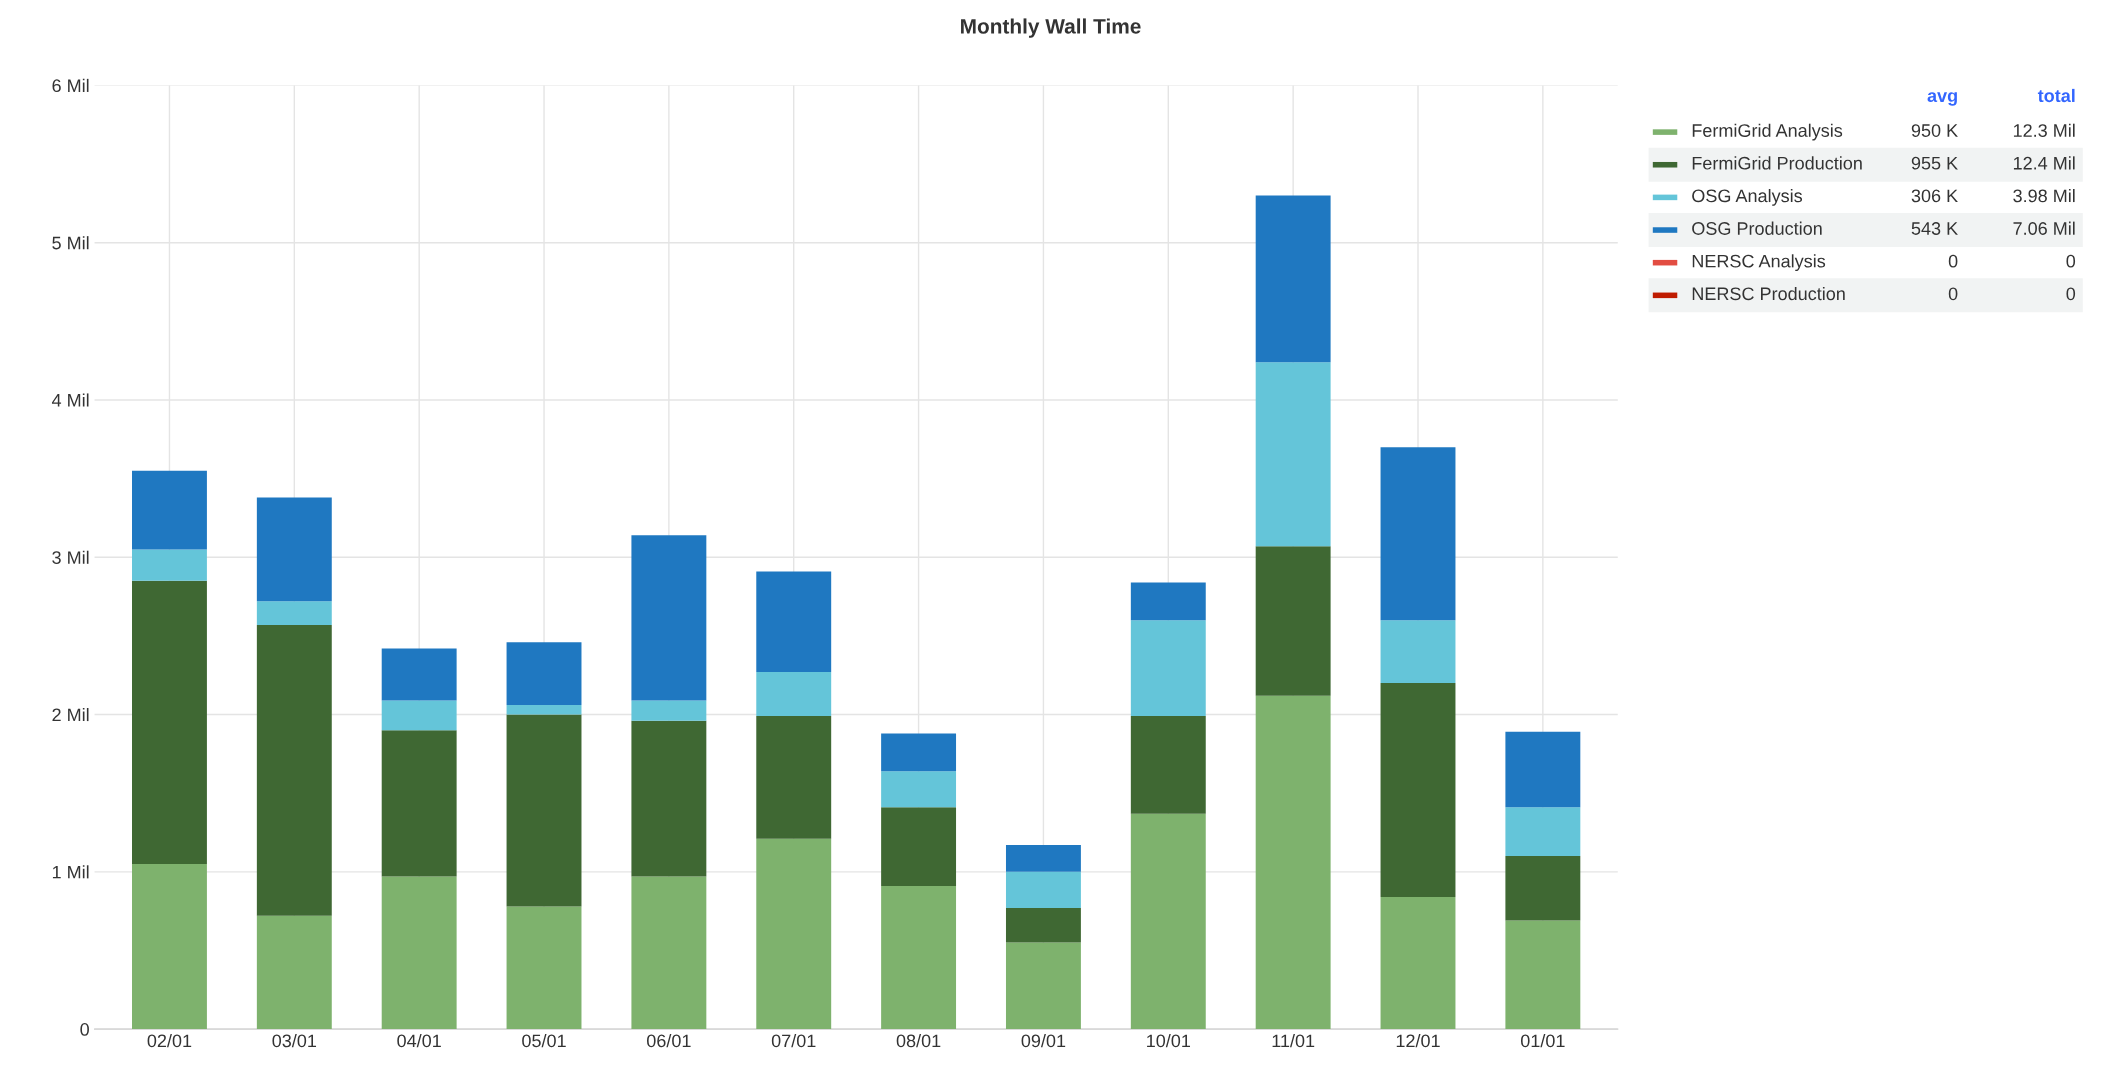 The height and width of the screenshot is (1081, 2101). I want to click on x-tick-label: 05/01, so click(544, 1040).